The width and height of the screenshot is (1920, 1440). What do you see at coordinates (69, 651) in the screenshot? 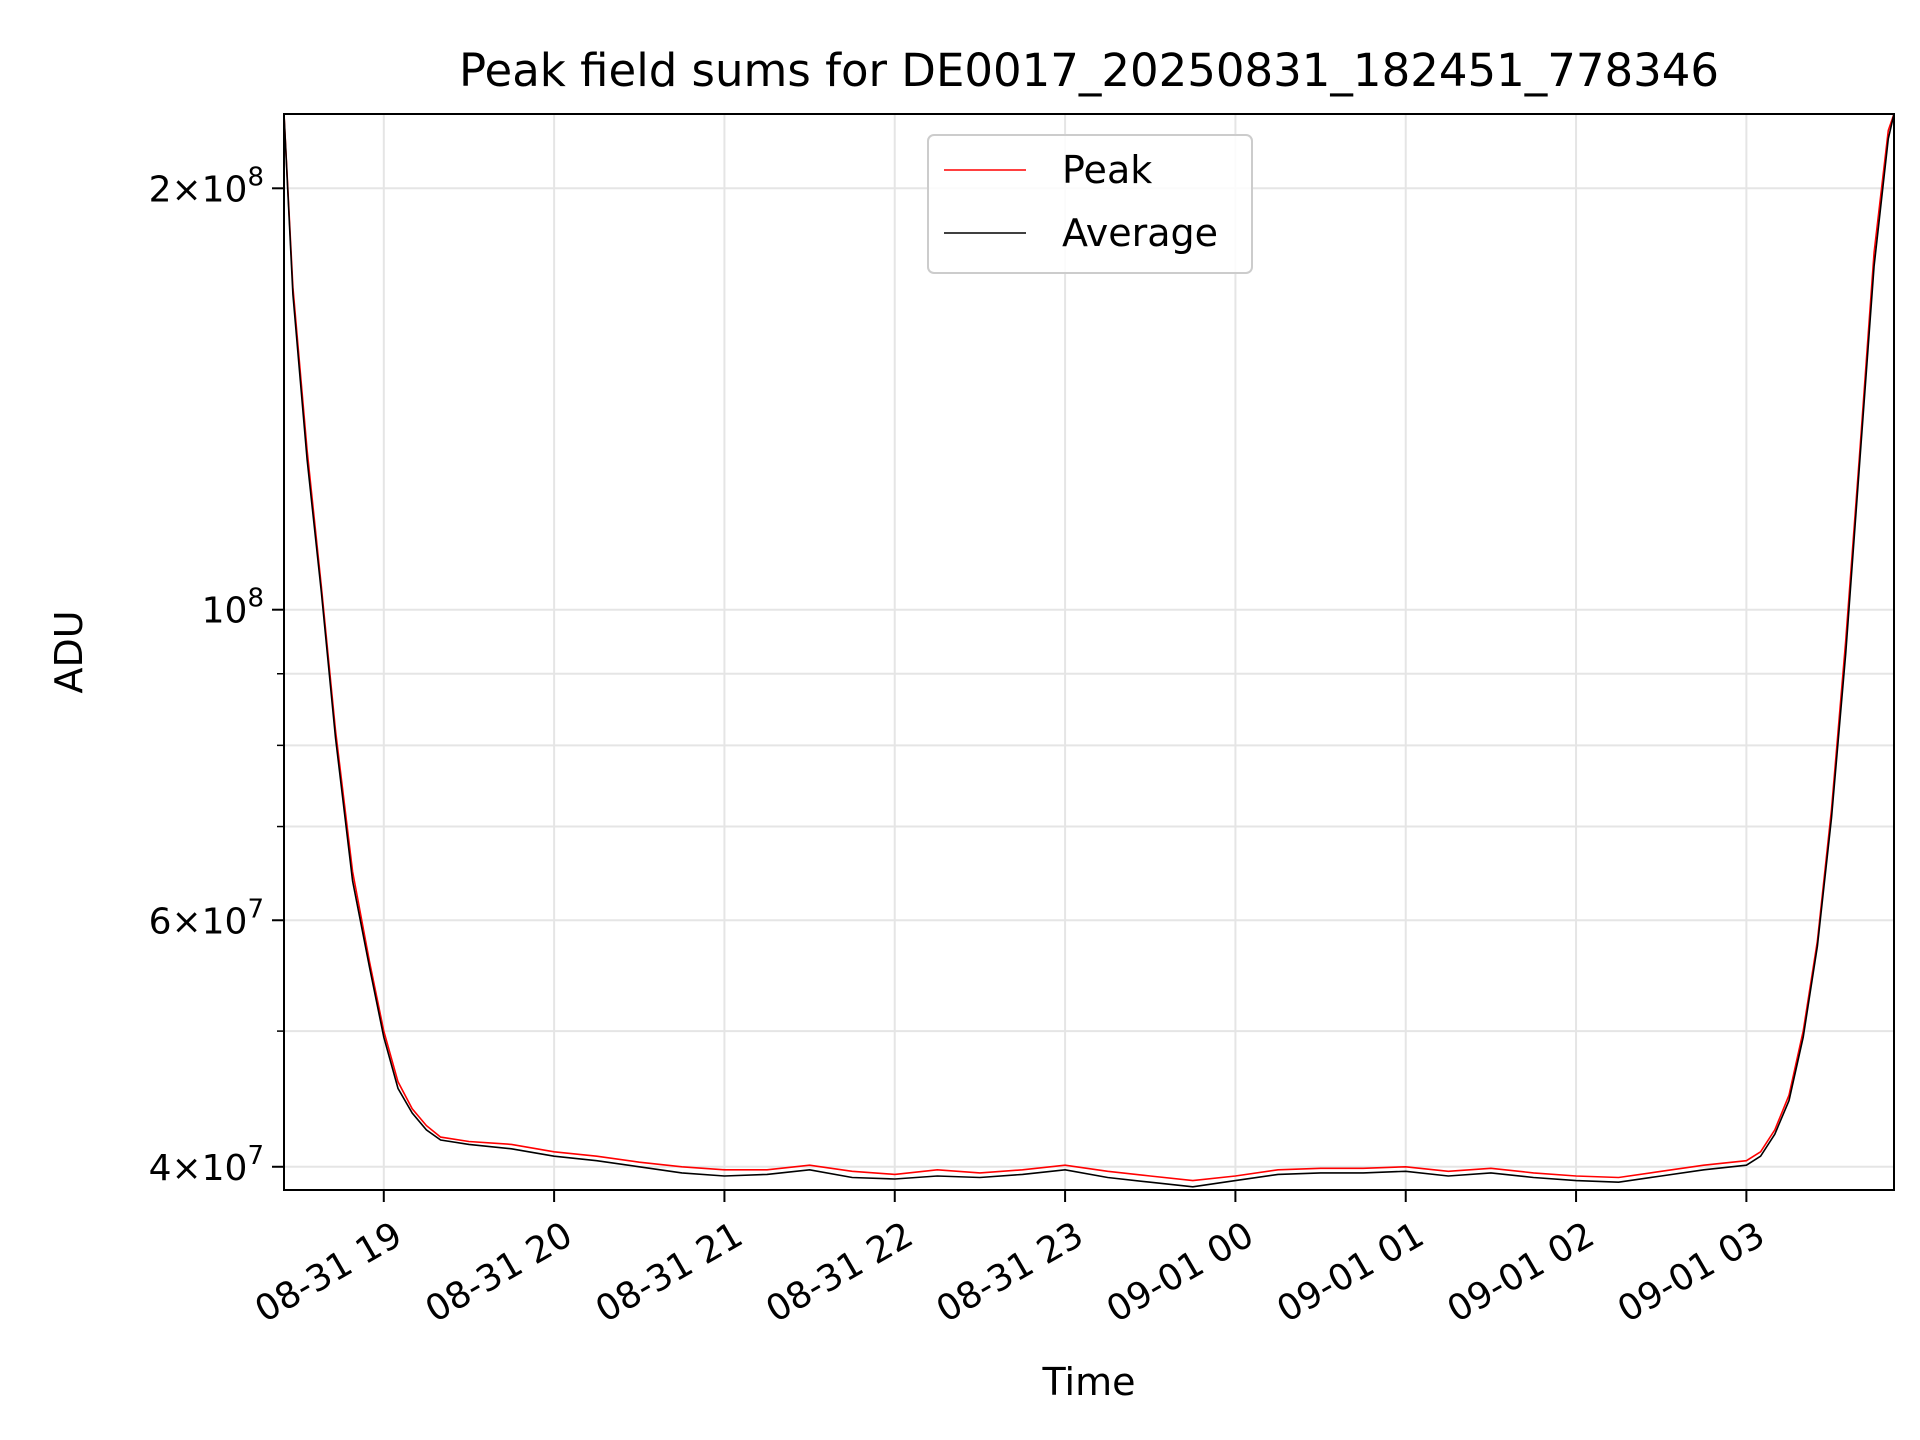
I see `y-axis-title: ADU` at bounding box center [69, 651].